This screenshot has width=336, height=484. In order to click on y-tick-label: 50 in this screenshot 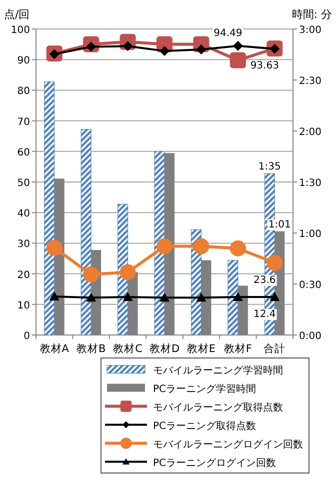, I will do `click(23, 183)`.